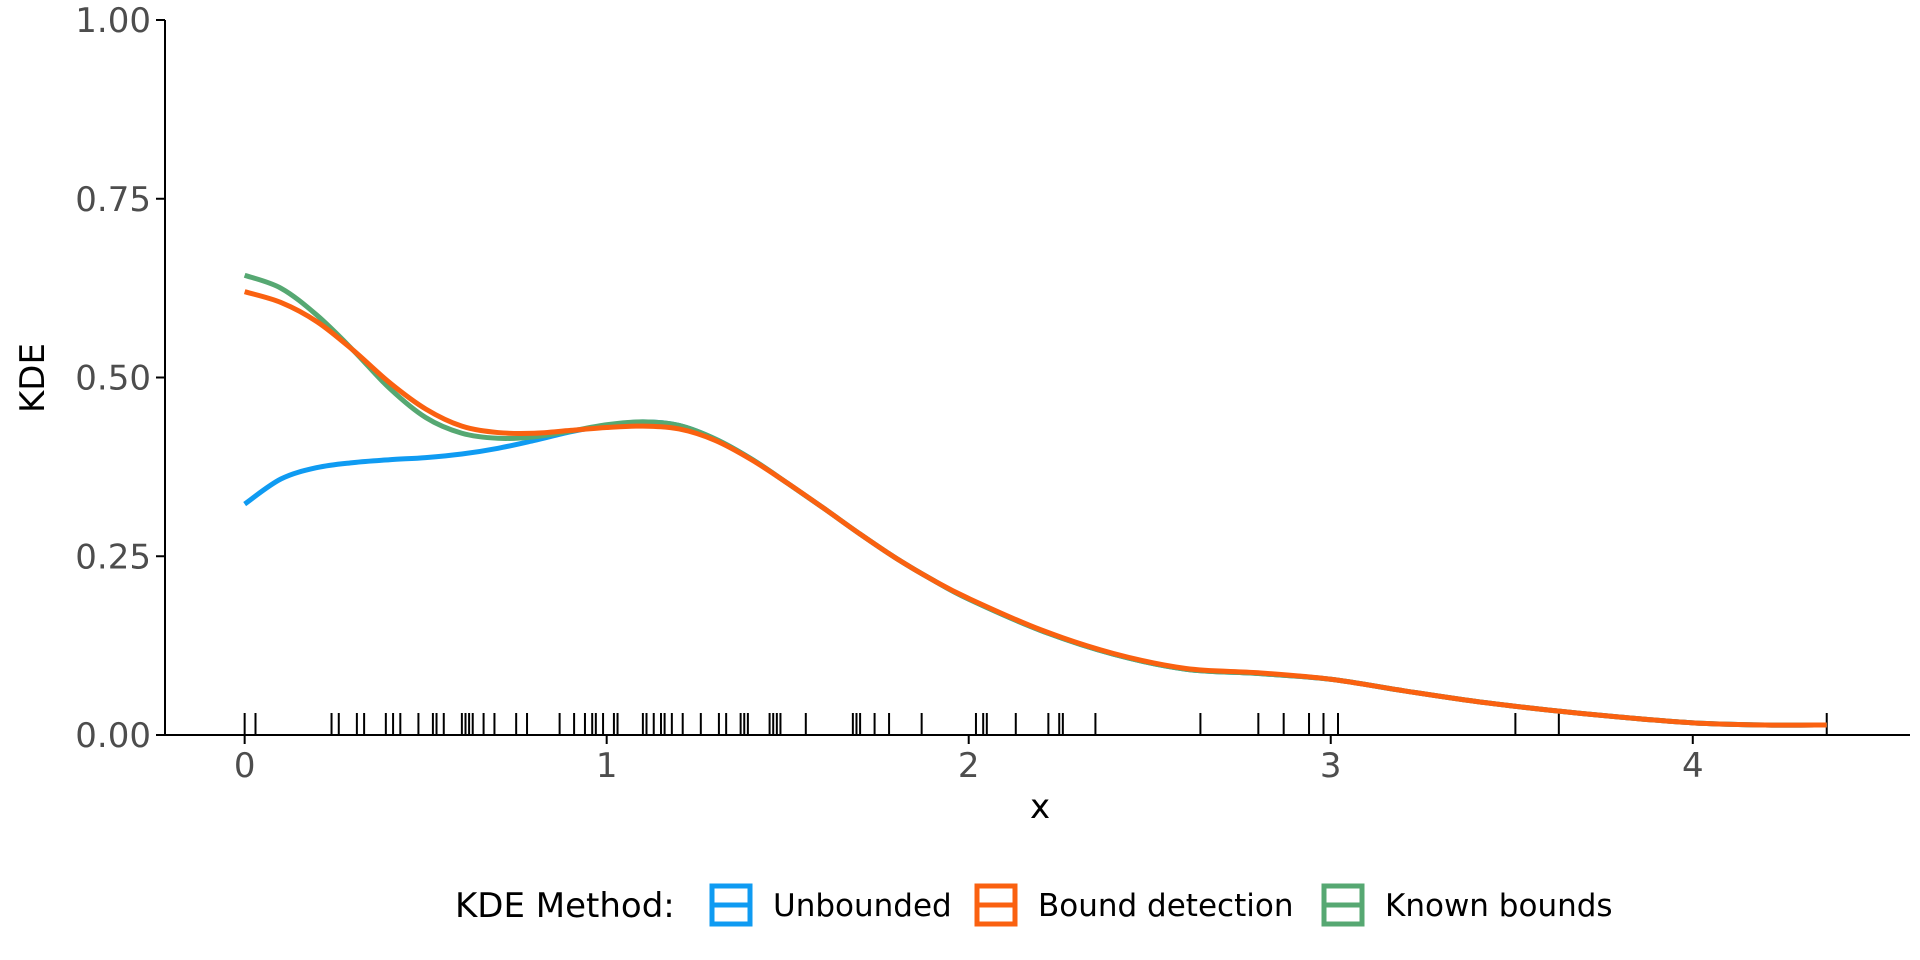 The height and width of the screenshot is (960, 1920). What do you see at coordinates (1035, 724) in the screenshot?
I see `rug-marks` at bounding box center [1035, 724].